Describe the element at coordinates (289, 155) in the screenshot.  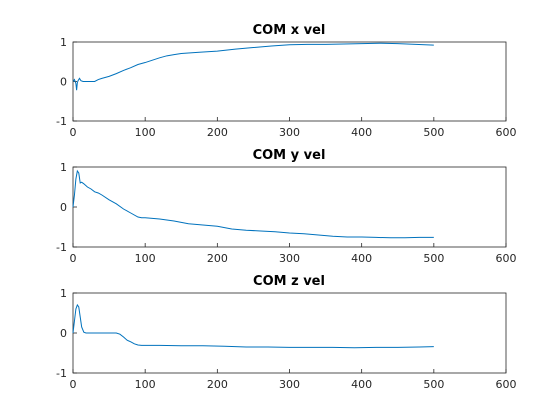
I see `subplot-title: COM y vel` at that location.